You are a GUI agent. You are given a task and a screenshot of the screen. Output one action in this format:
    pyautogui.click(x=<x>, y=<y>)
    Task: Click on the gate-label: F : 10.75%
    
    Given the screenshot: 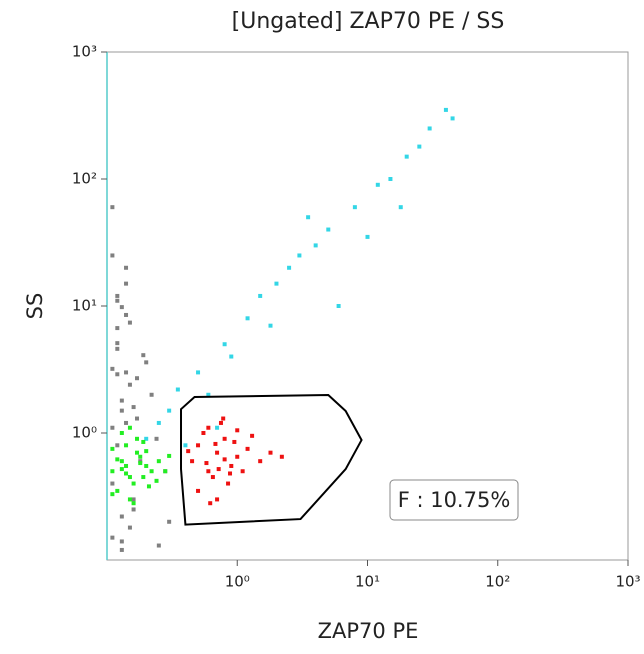 What is the action you would take?
    pyautogui.click(x=454, y=500)
    